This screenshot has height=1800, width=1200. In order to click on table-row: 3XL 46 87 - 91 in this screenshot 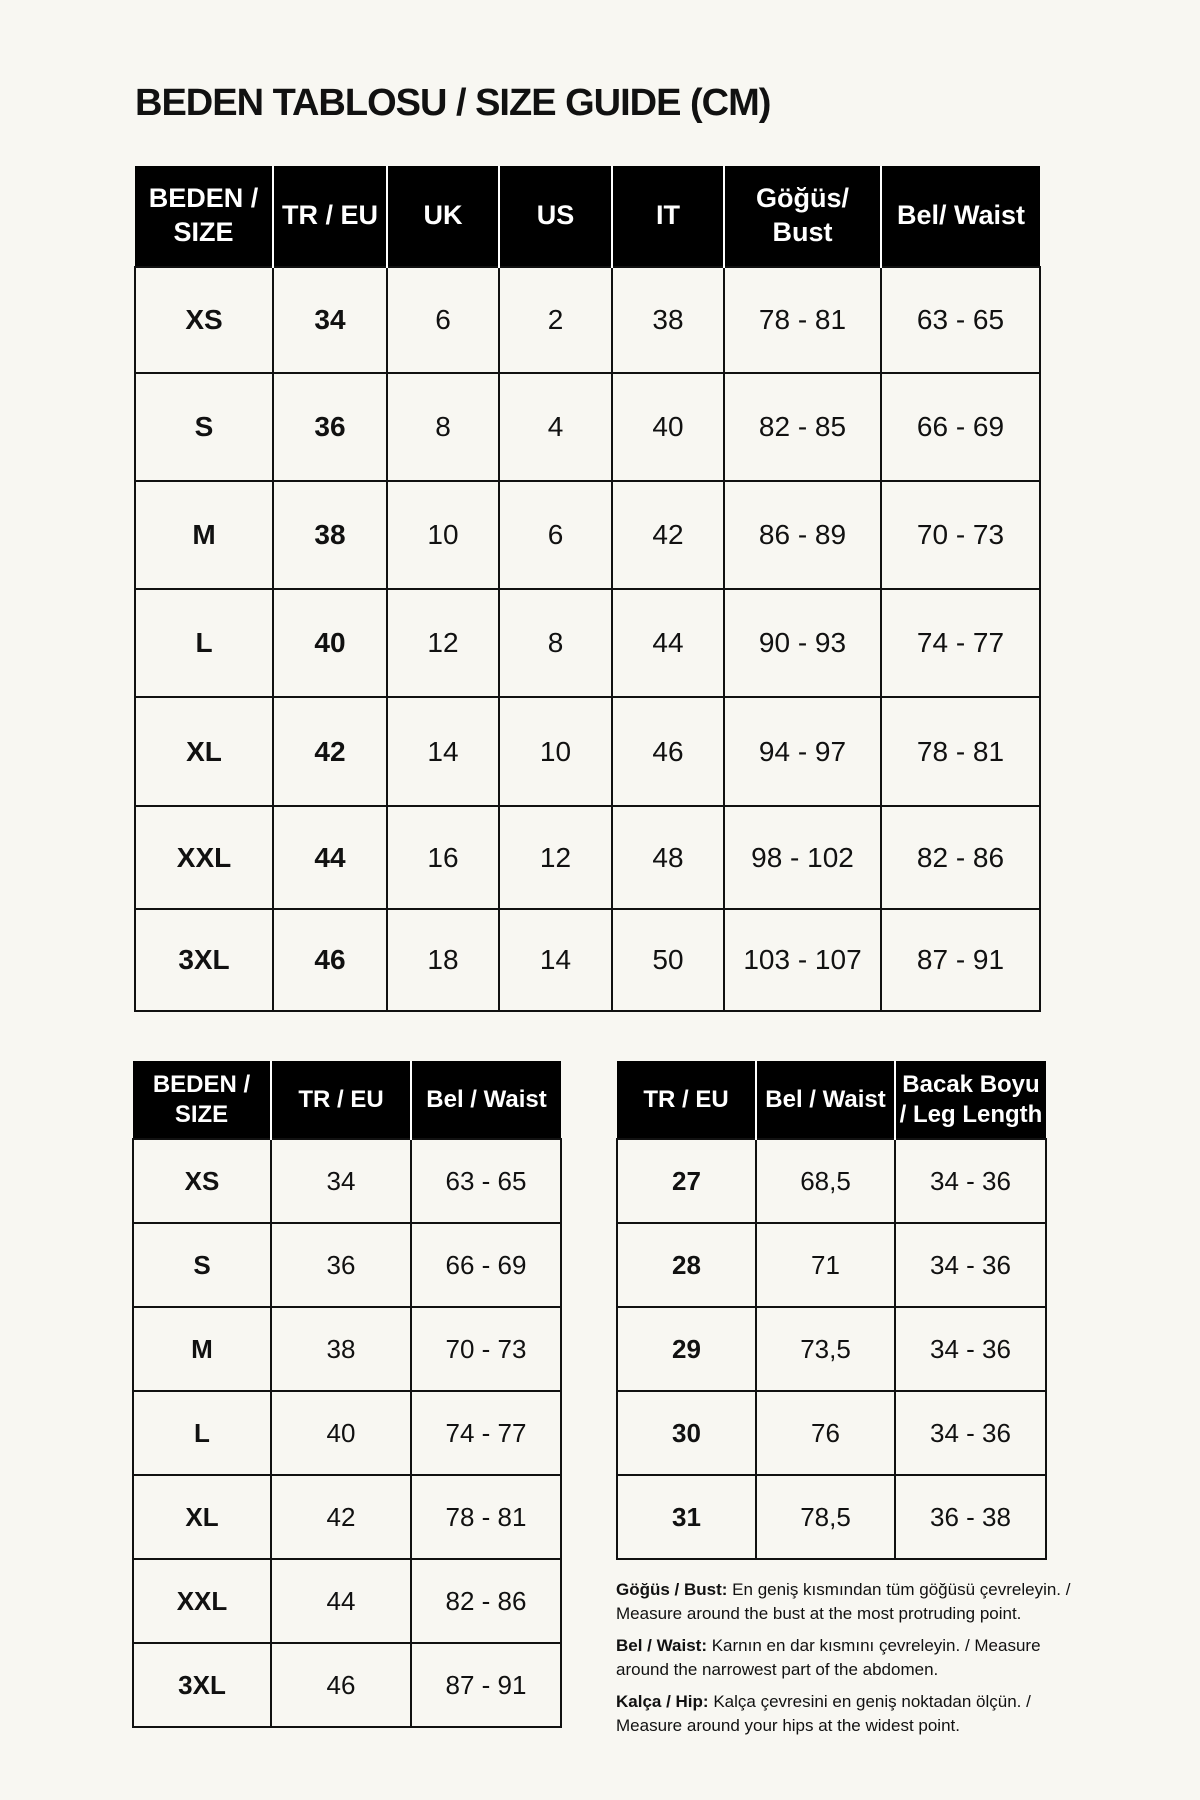, I will do `click(347, 1685)`.